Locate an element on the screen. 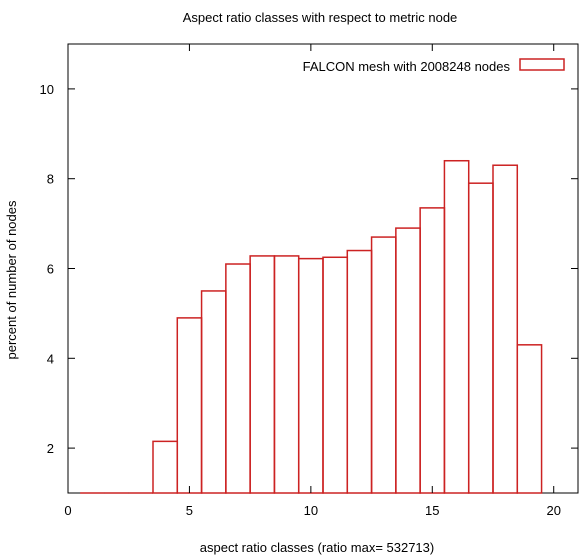  y-tick-label-4: 4 is located at coordinates (50, 358).